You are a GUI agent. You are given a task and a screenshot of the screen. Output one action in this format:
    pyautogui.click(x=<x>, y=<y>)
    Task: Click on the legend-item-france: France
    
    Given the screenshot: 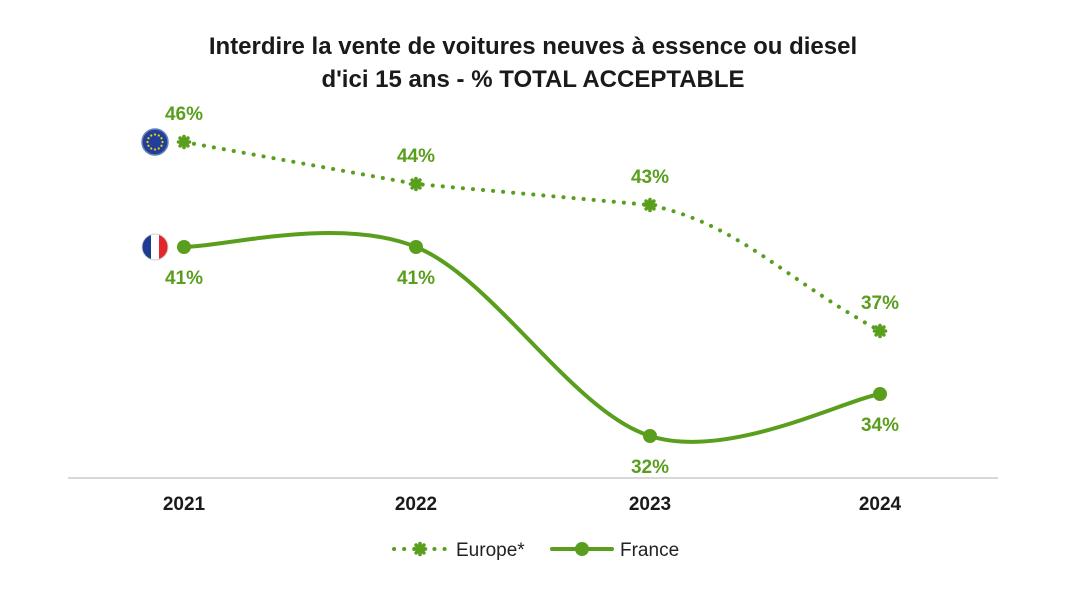 What is the action you would take?
    pyautogui.click(x=614, y=550)
    